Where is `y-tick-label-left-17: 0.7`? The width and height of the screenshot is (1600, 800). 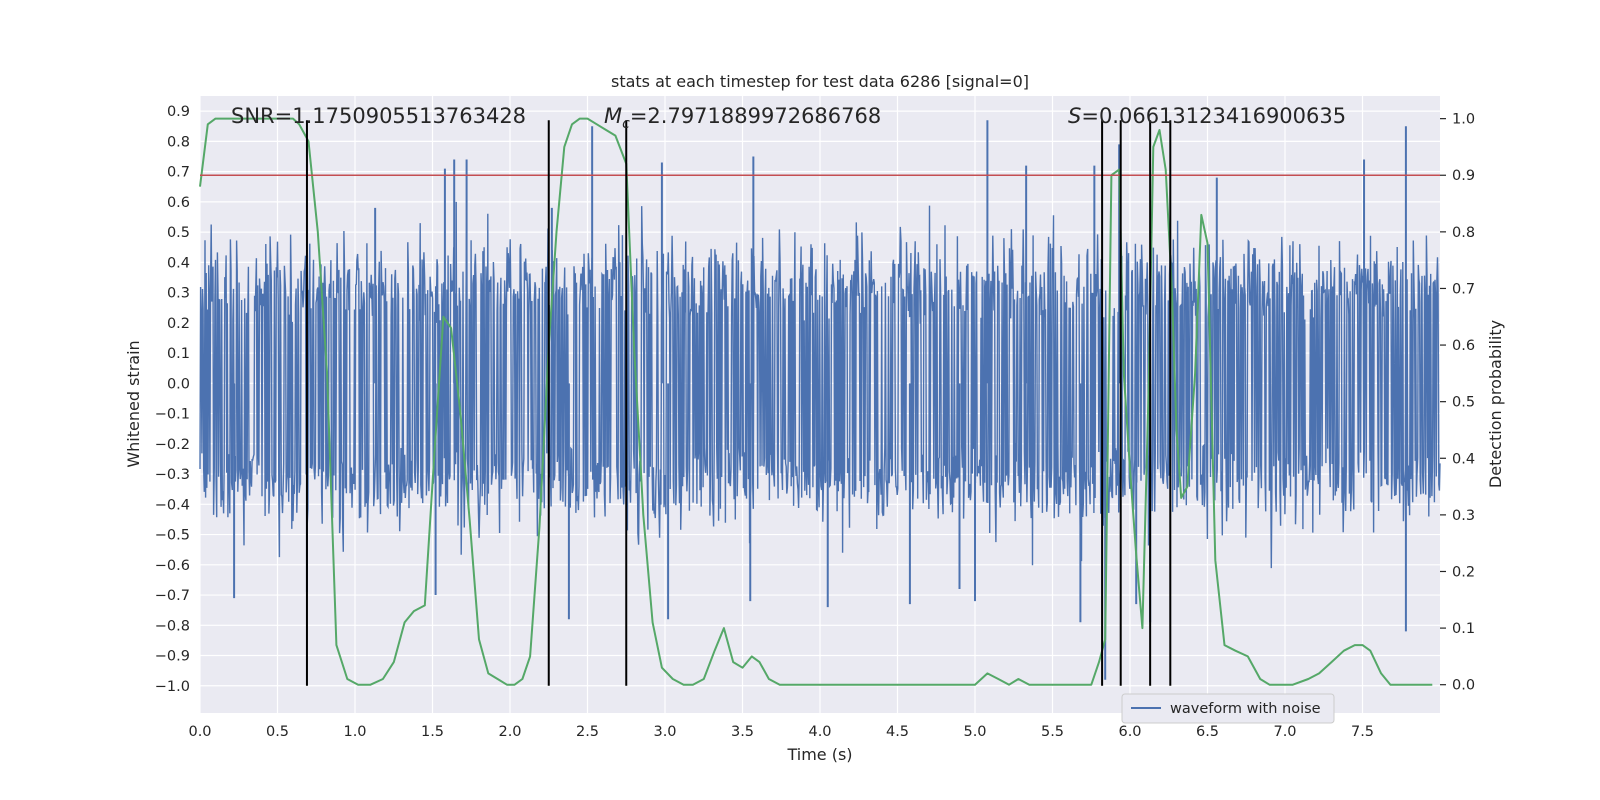 y-tick-label-left-17: 0.7 is located at coordinates (178, 173).